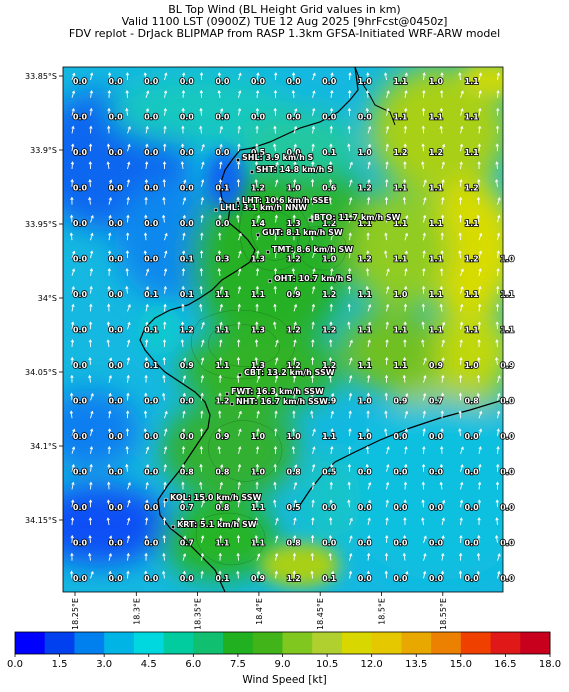  What do you see at coordinates (294, 169) in the screenshot?
I see `station-label: SHT: 14.8 km/h S` at bounding box center [294, 169].